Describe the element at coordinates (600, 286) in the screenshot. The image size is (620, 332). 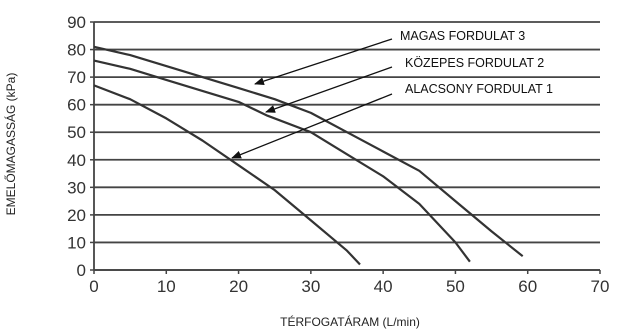
I see `x-tick-label: 70` at that location.